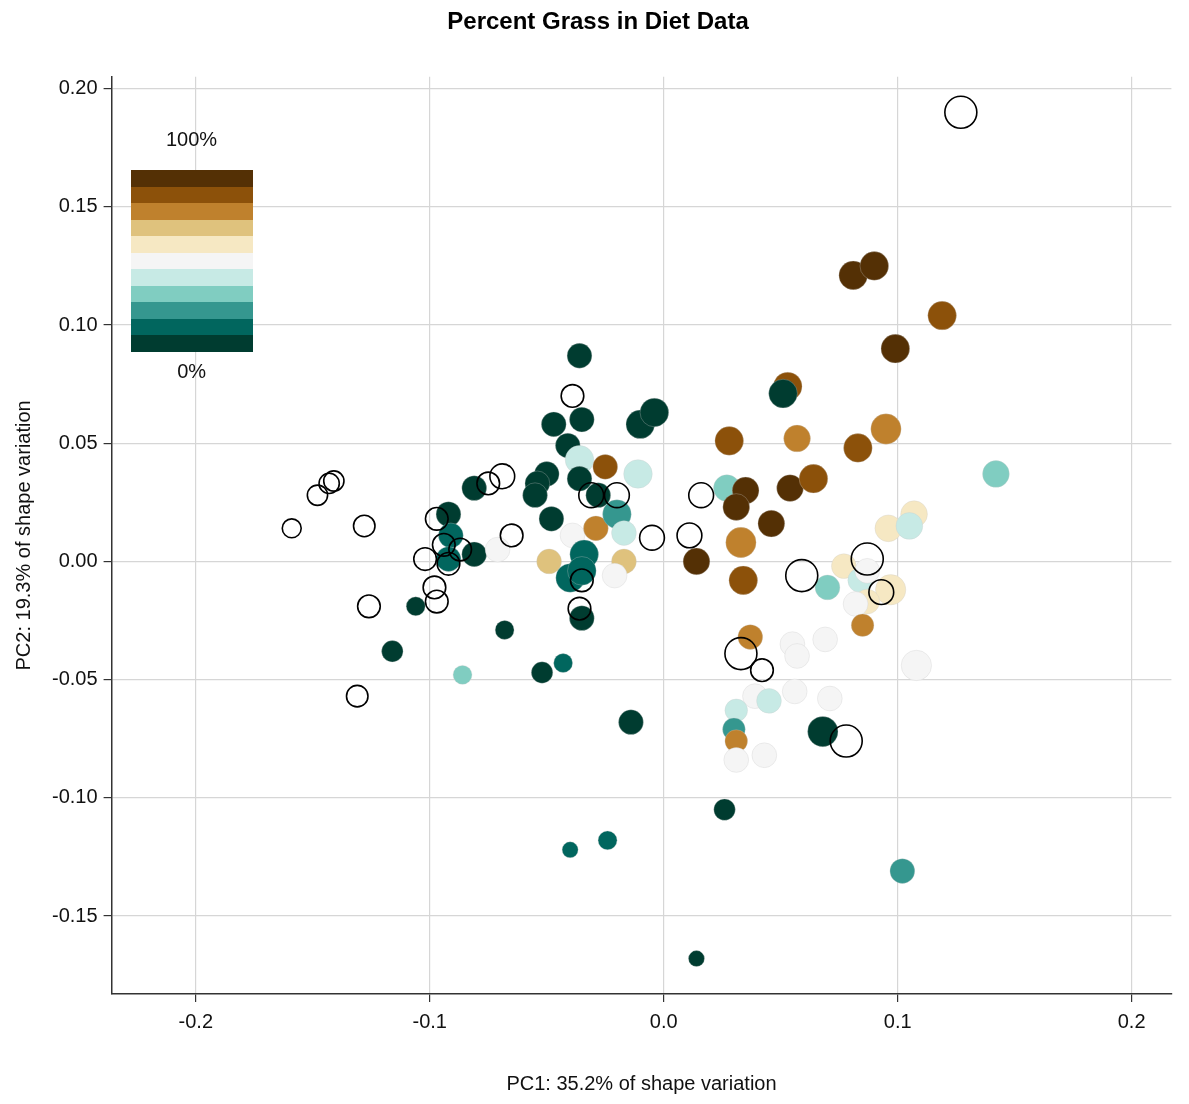  Describe the element at coordinates (78, 559) in the screenshot. I see `y-tick-label: 0.00` at that location.